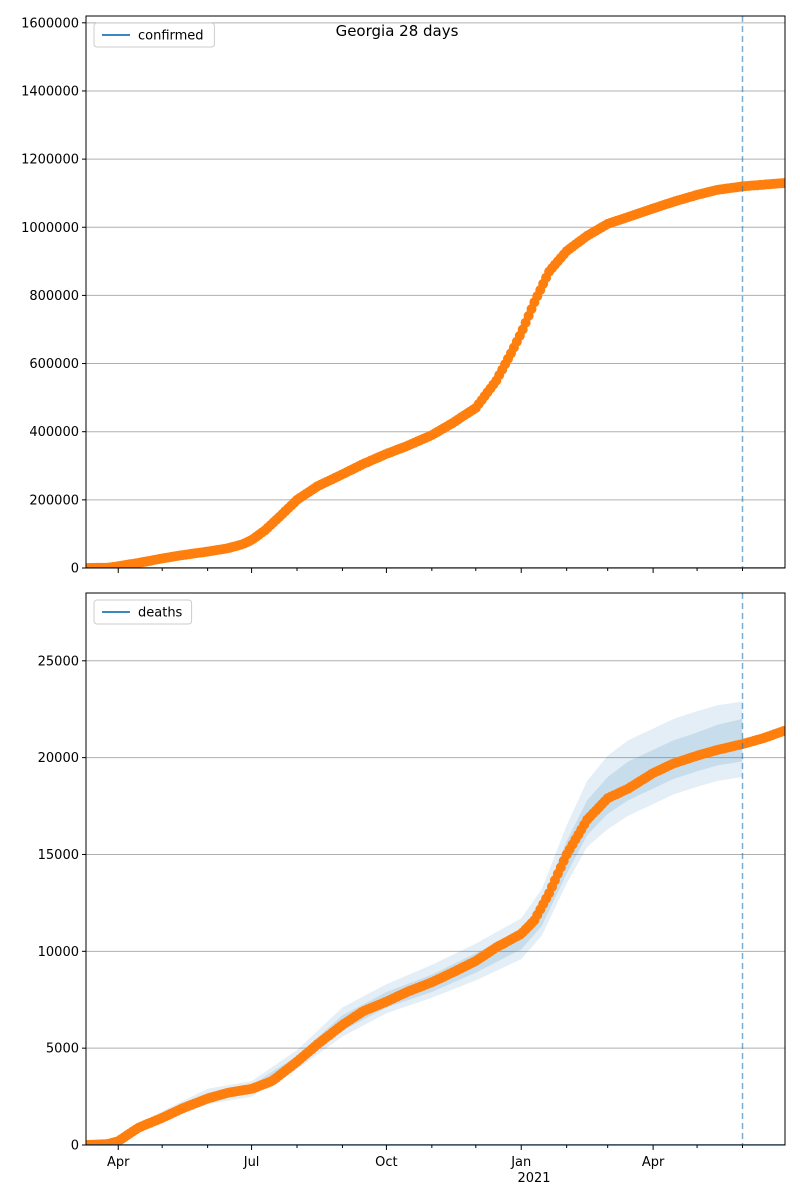  I want to click on y-tick-label: 25000, so click(58, 661).